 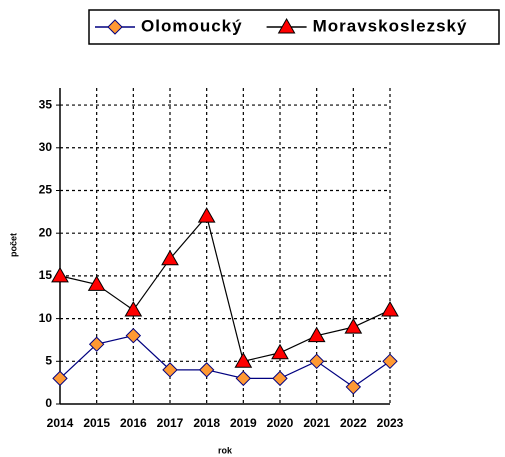 What do you see at coordinates (46, 104) in the screenshot?
I see `y-tick-label: 35` at bounding box center [46, 104].